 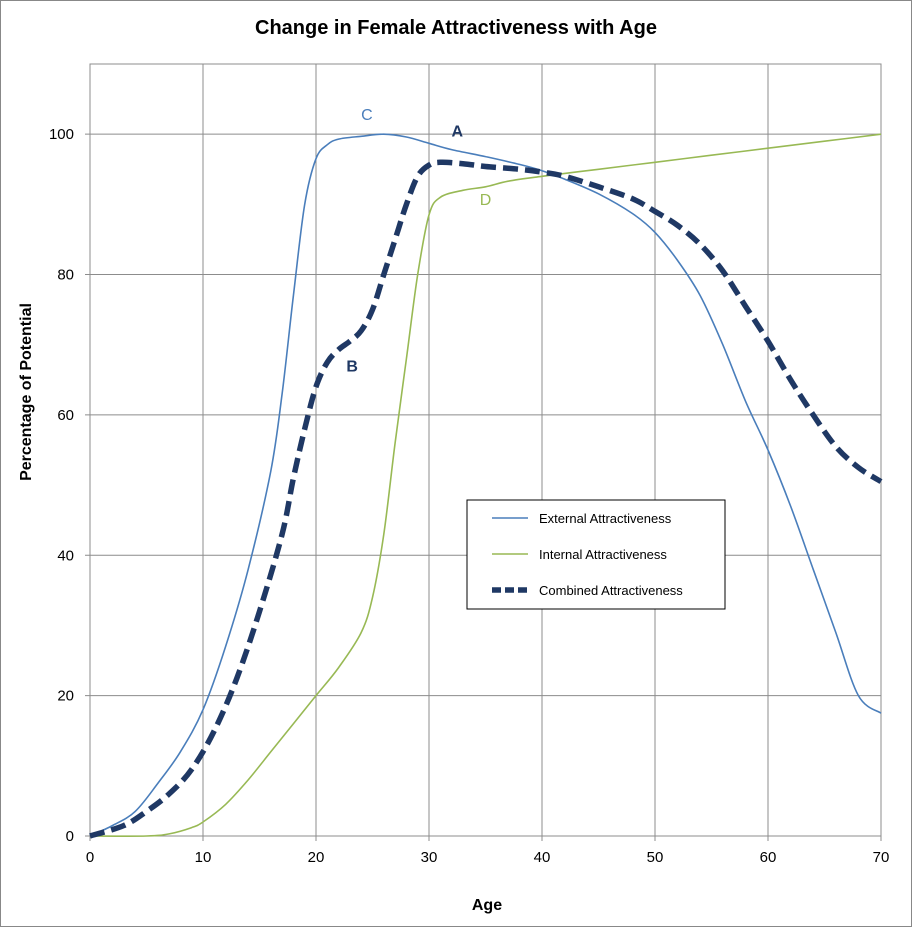 What do you see at coordinates (655, 857) in the screenshot?
I see `x-tick-label: 50` at bounding box center [655, 857].